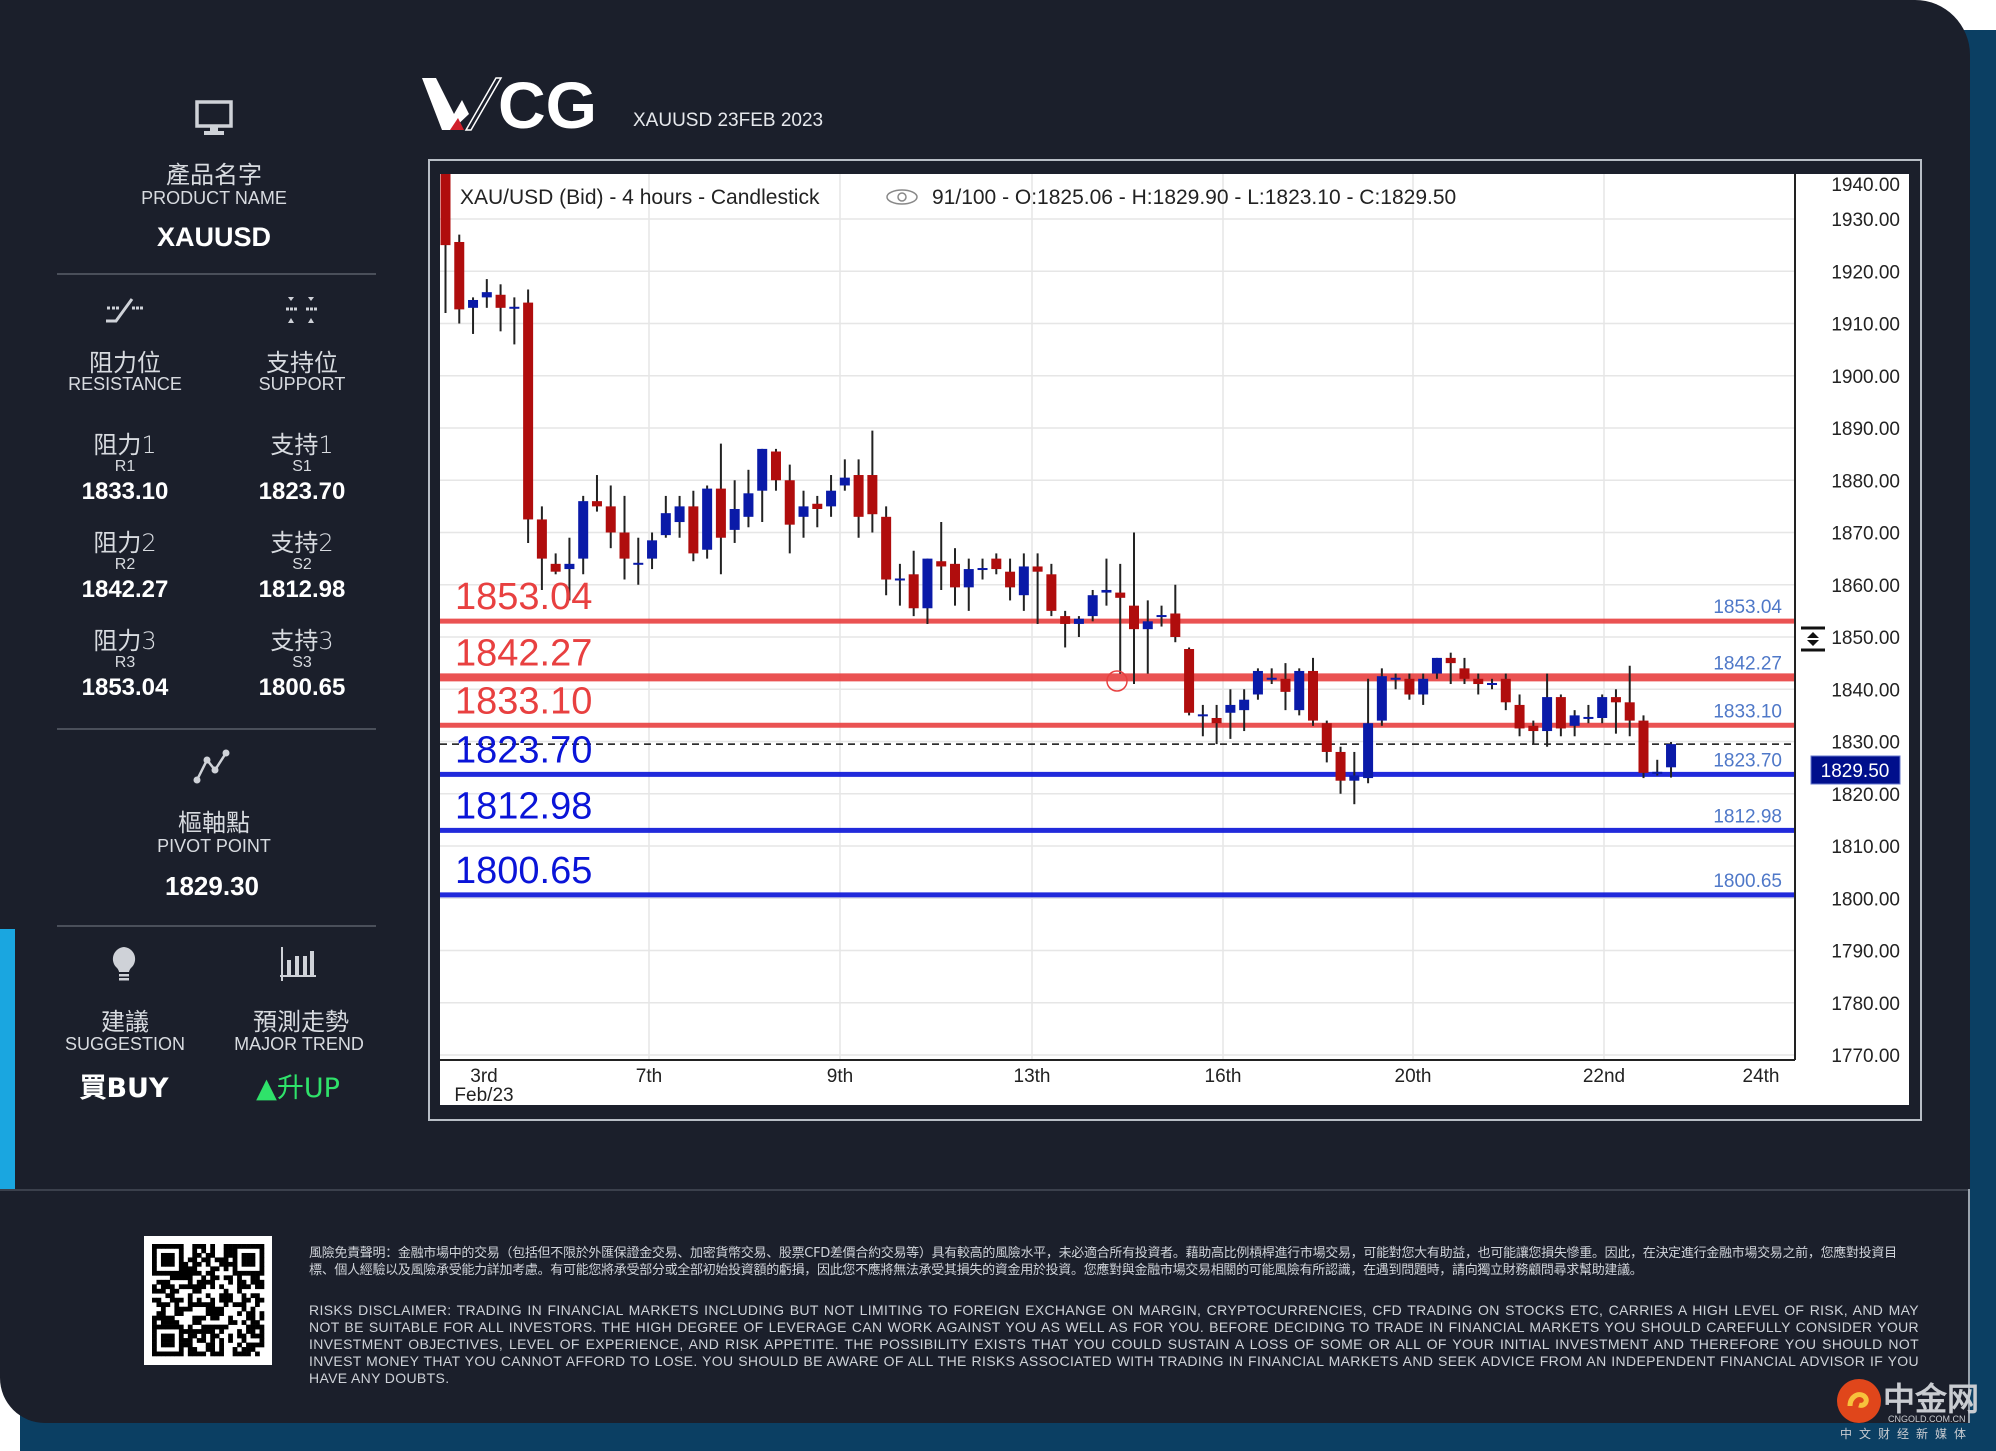 The image size is (1996, 1451). Describe the element at coordinates (1865, 586) in the screenshot. I see `y-tick-label: 1860.00` at that location.